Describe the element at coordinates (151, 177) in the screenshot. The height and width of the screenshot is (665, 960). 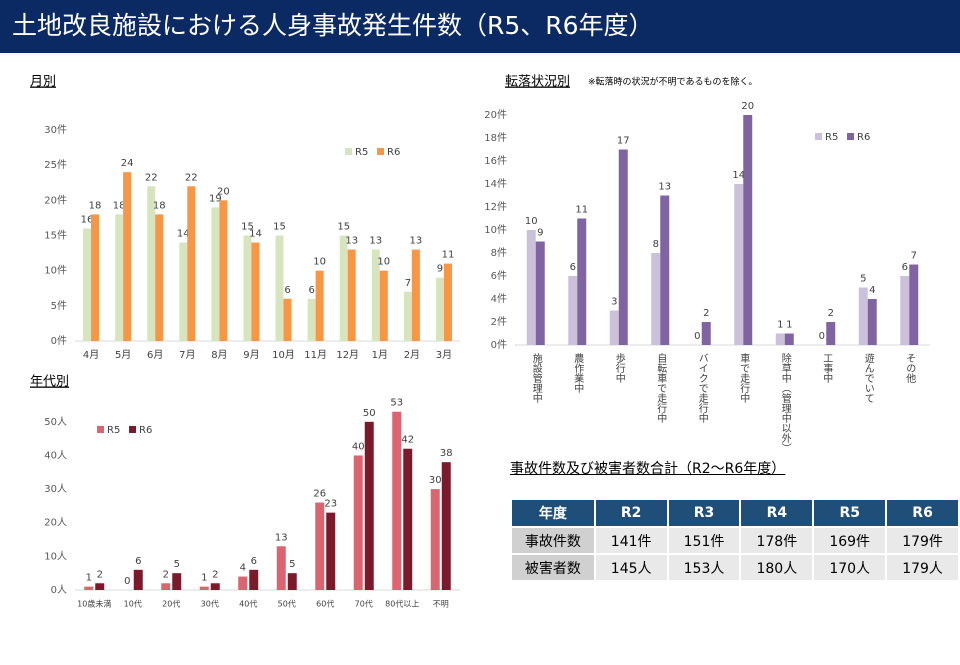
I see `data-label: 22` at that location.